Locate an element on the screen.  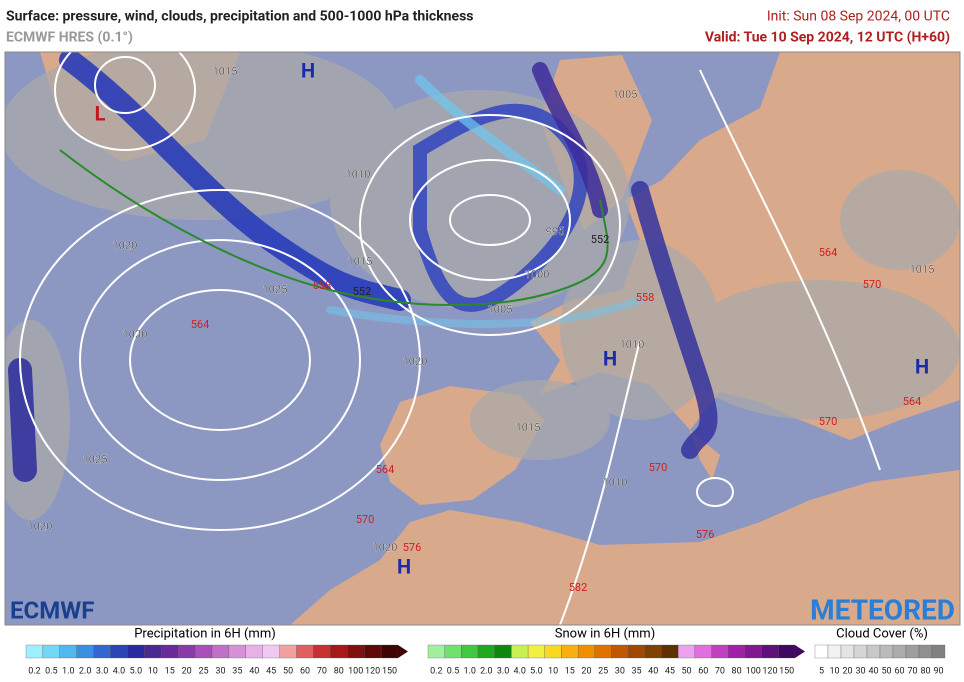
legend-tick-label: 2.0 is located at coordinates (486, 671).